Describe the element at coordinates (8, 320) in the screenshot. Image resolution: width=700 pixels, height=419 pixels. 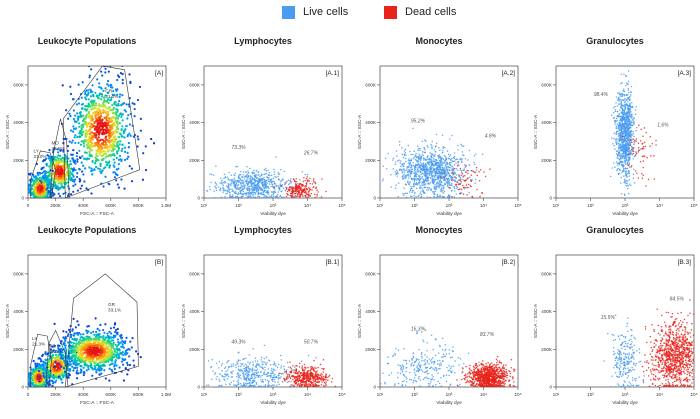
I see `y-axis-label: SSC-A :: SSC-A` at that location.